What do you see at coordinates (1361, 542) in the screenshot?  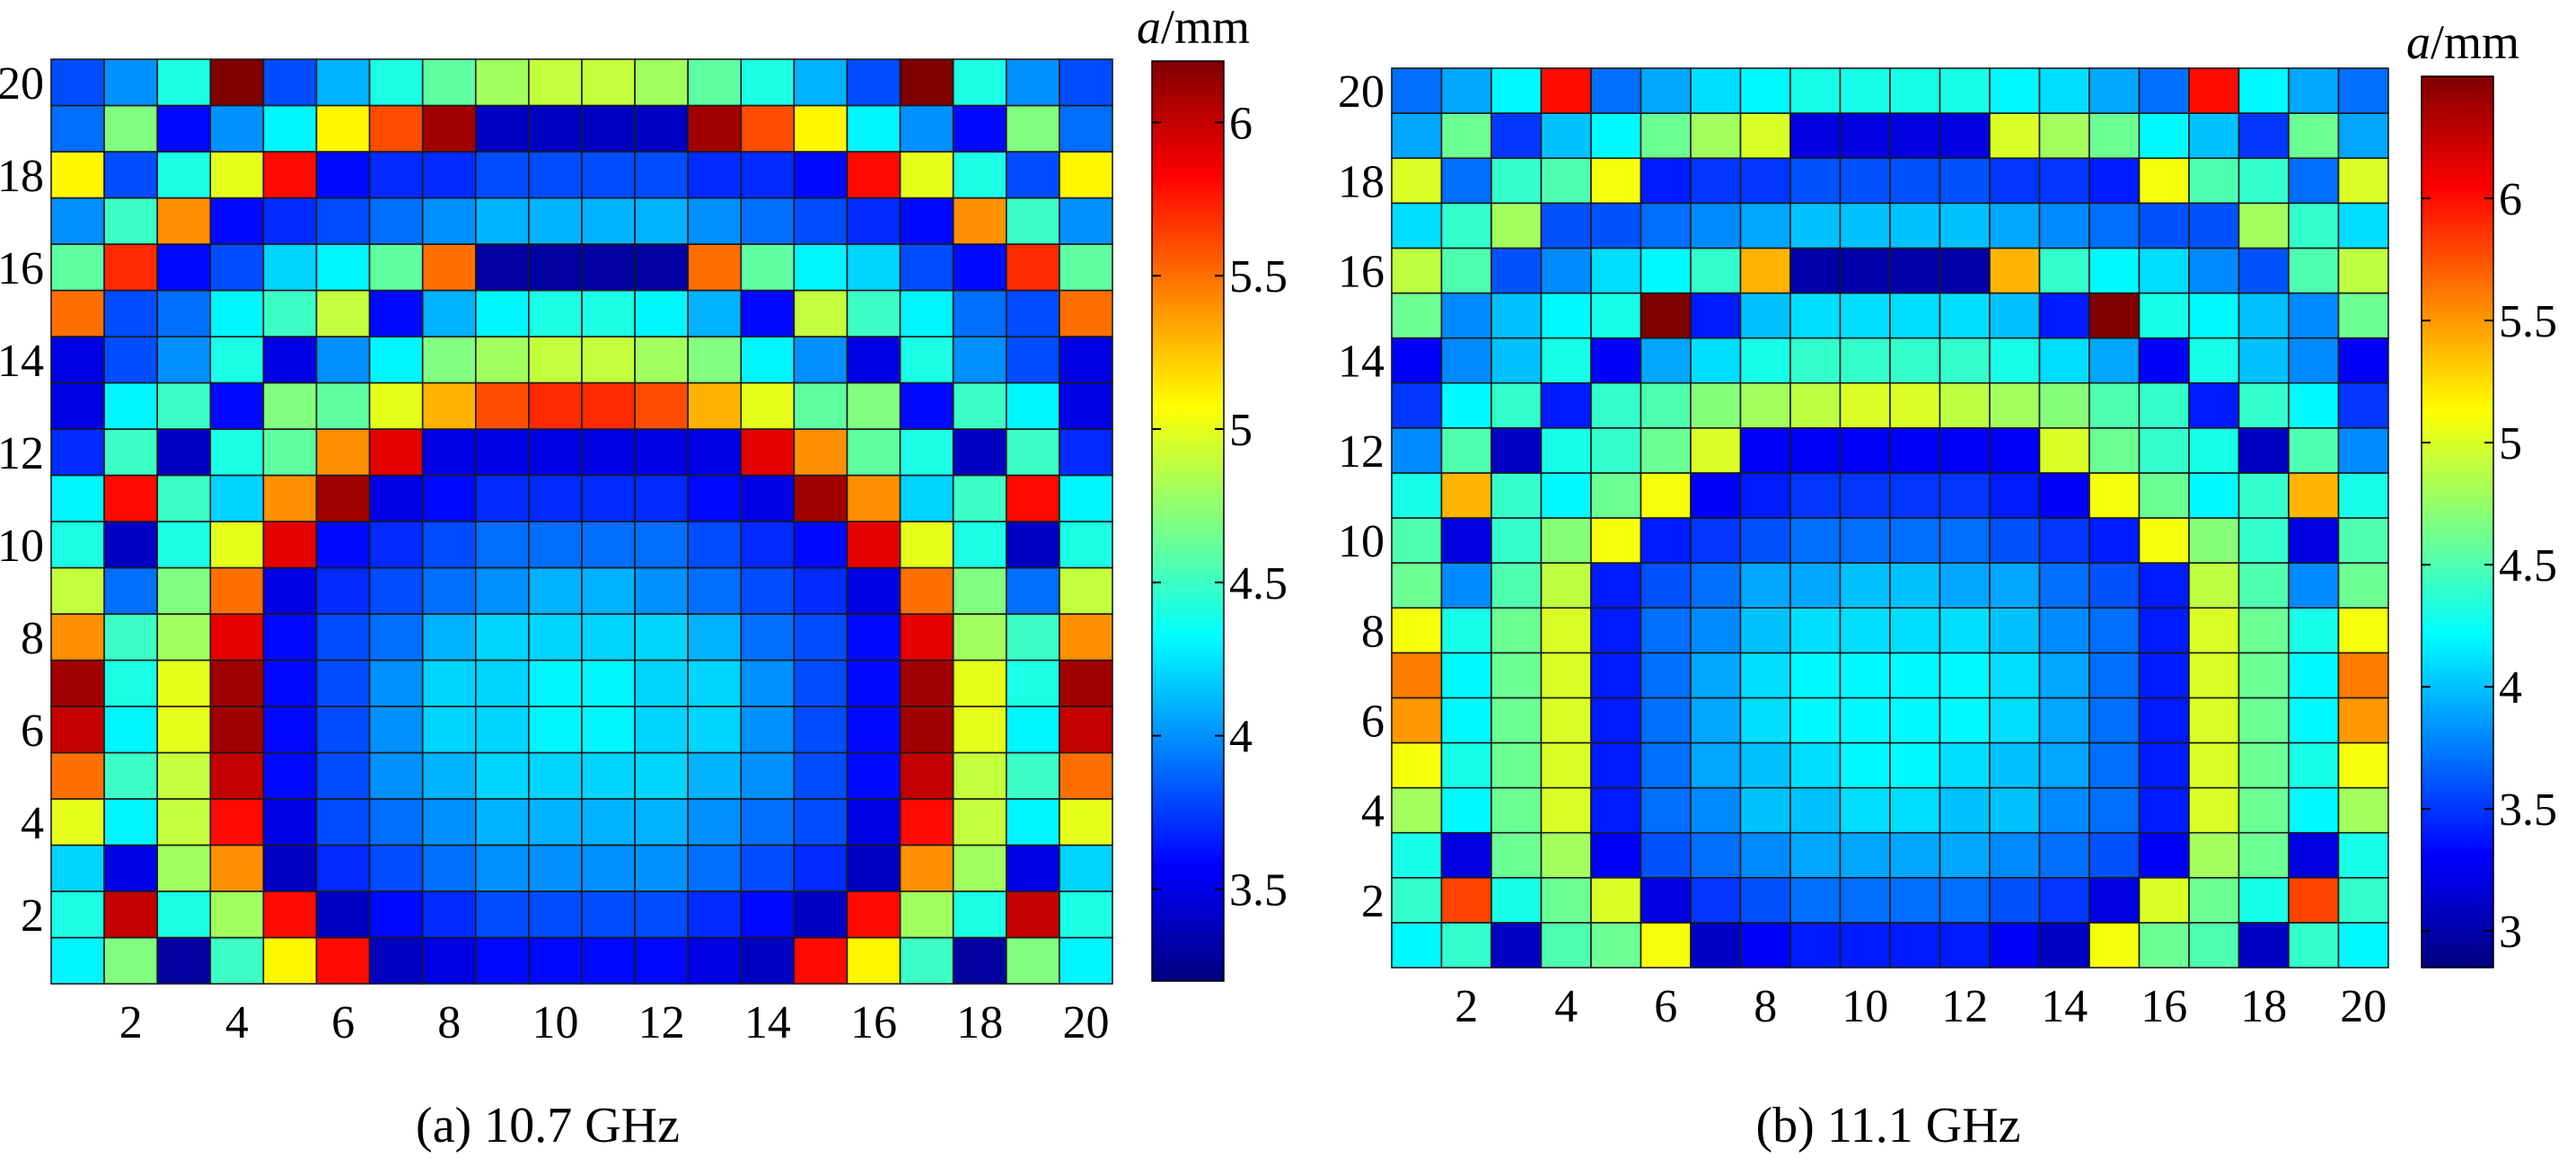 I see `y-tick-label: 10` at bounding box center [1361, 542].